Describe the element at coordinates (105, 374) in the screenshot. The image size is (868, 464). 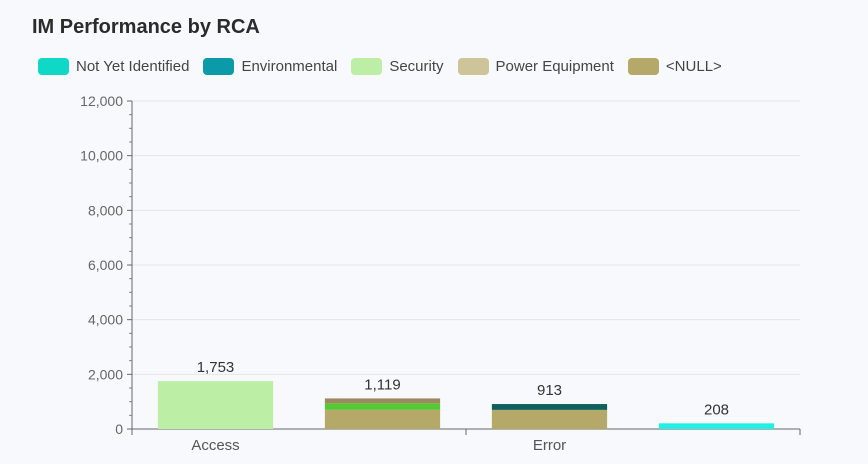
I see `y-tick-label: 2,000` at that location.